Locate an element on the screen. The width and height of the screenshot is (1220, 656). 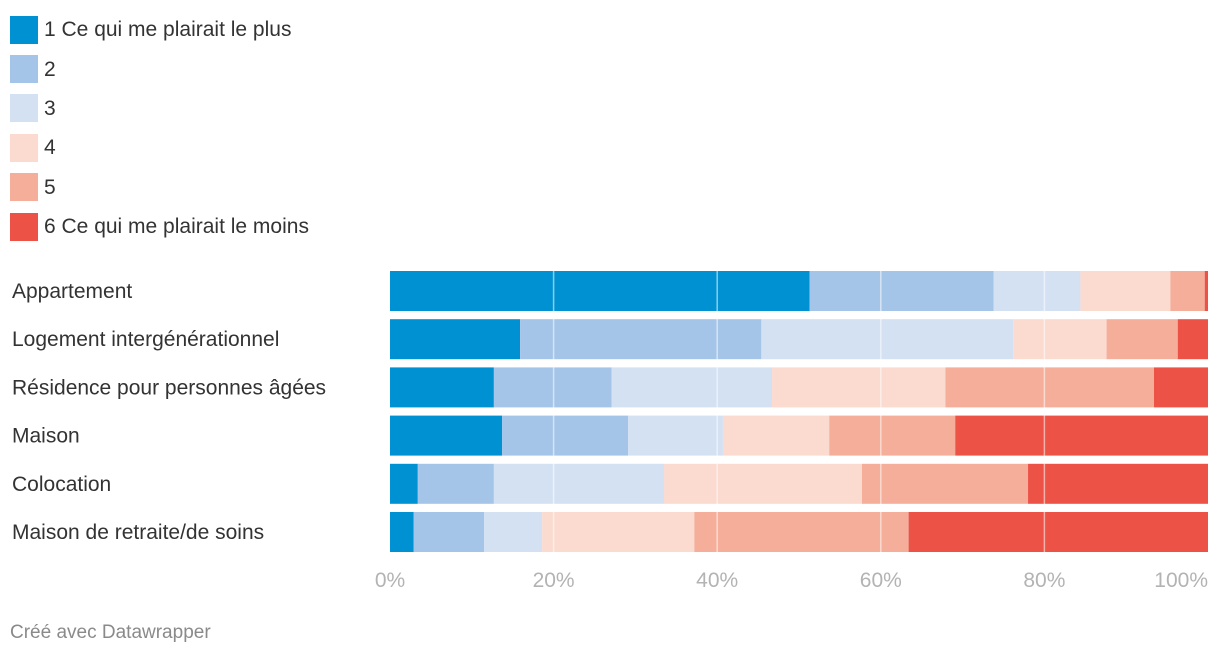
category-label: Appartement is located at coordinates (72, 291).